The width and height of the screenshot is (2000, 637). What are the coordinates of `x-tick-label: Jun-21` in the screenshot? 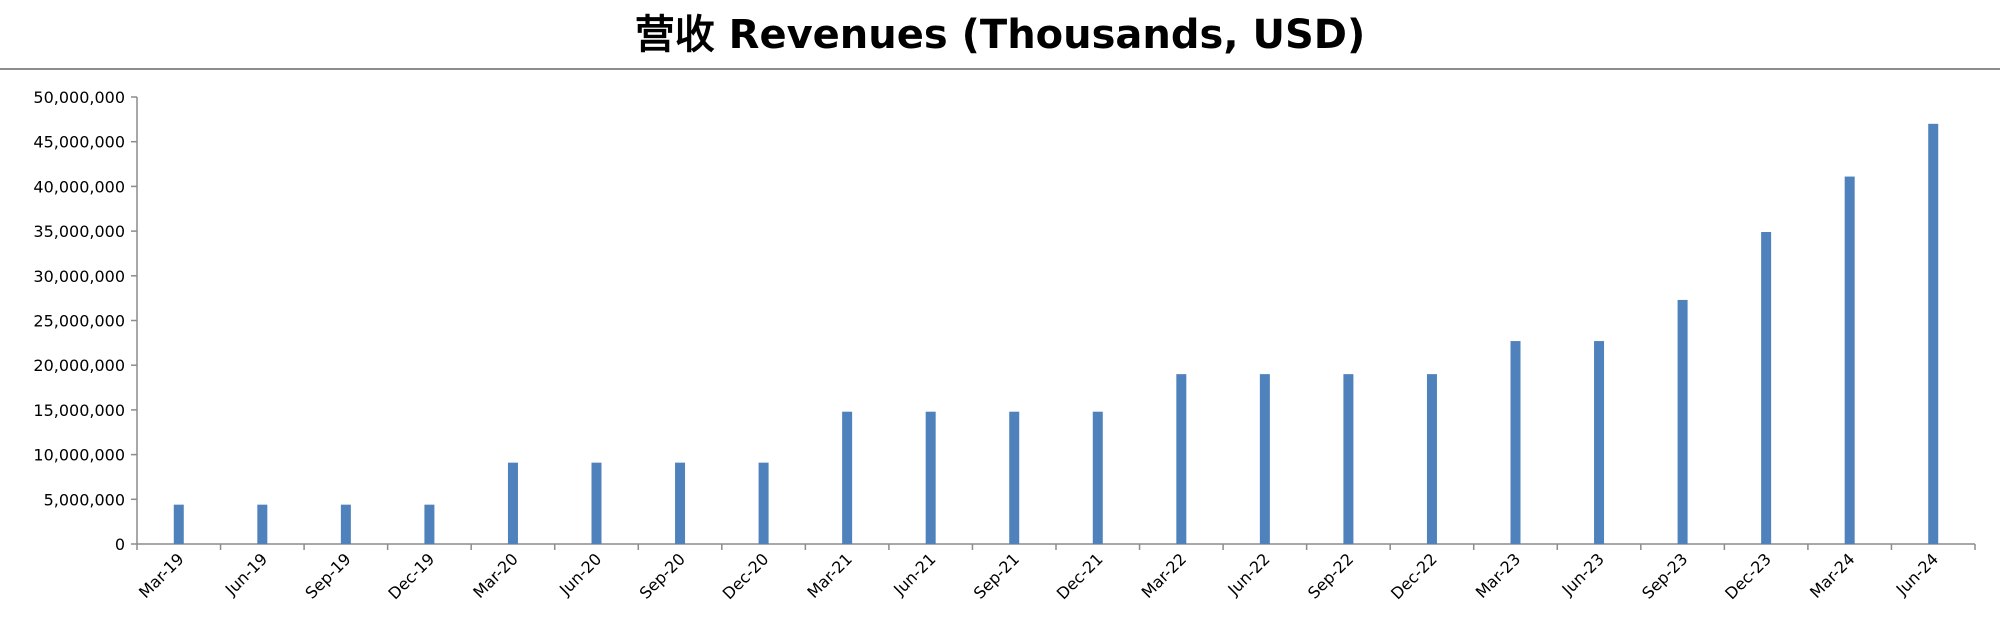 It's located at (914, 574).